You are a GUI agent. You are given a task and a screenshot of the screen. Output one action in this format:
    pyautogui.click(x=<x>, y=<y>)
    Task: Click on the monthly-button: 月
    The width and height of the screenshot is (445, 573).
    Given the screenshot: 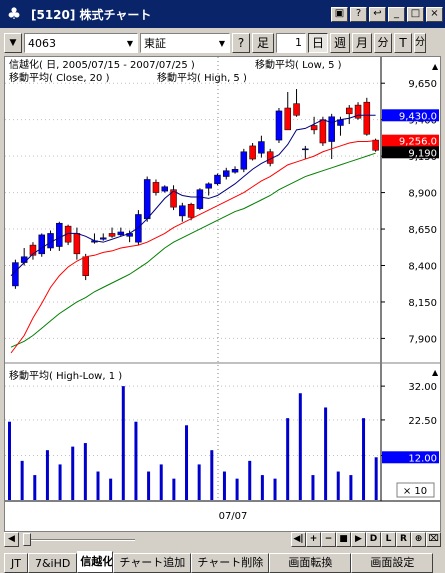 What is the action you would take?
    pyautogui.click(x=362, y=43)
    